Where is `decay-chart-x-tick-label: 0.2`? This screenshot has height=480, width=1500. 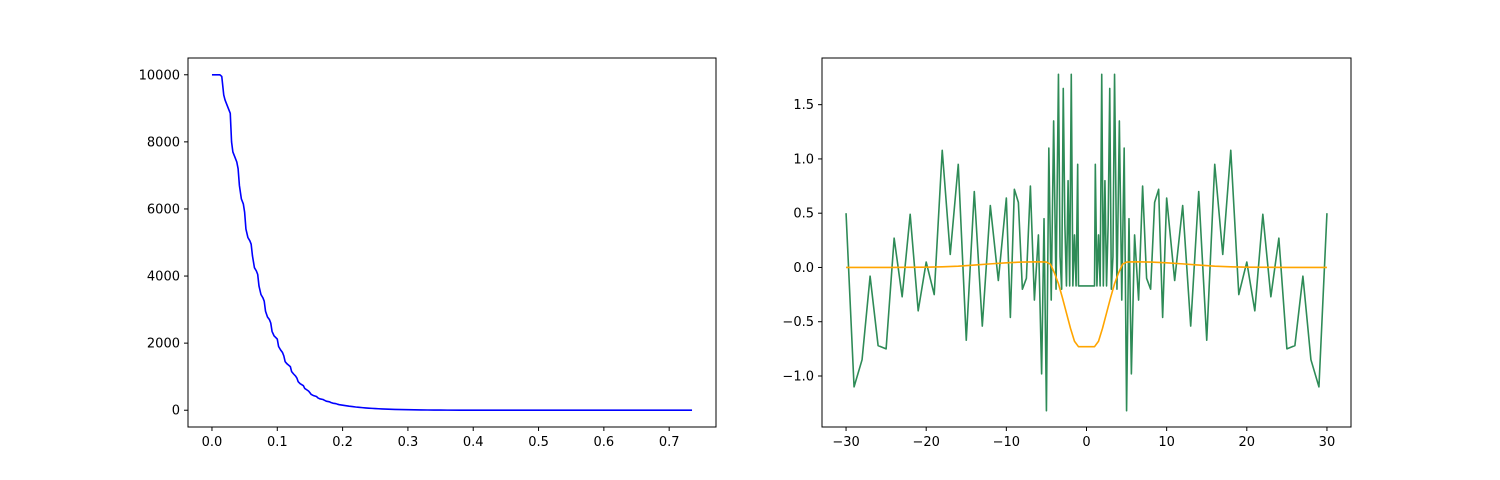
decay-chart-x-tick-label: 0.2 is located at coordinates (342, 442).